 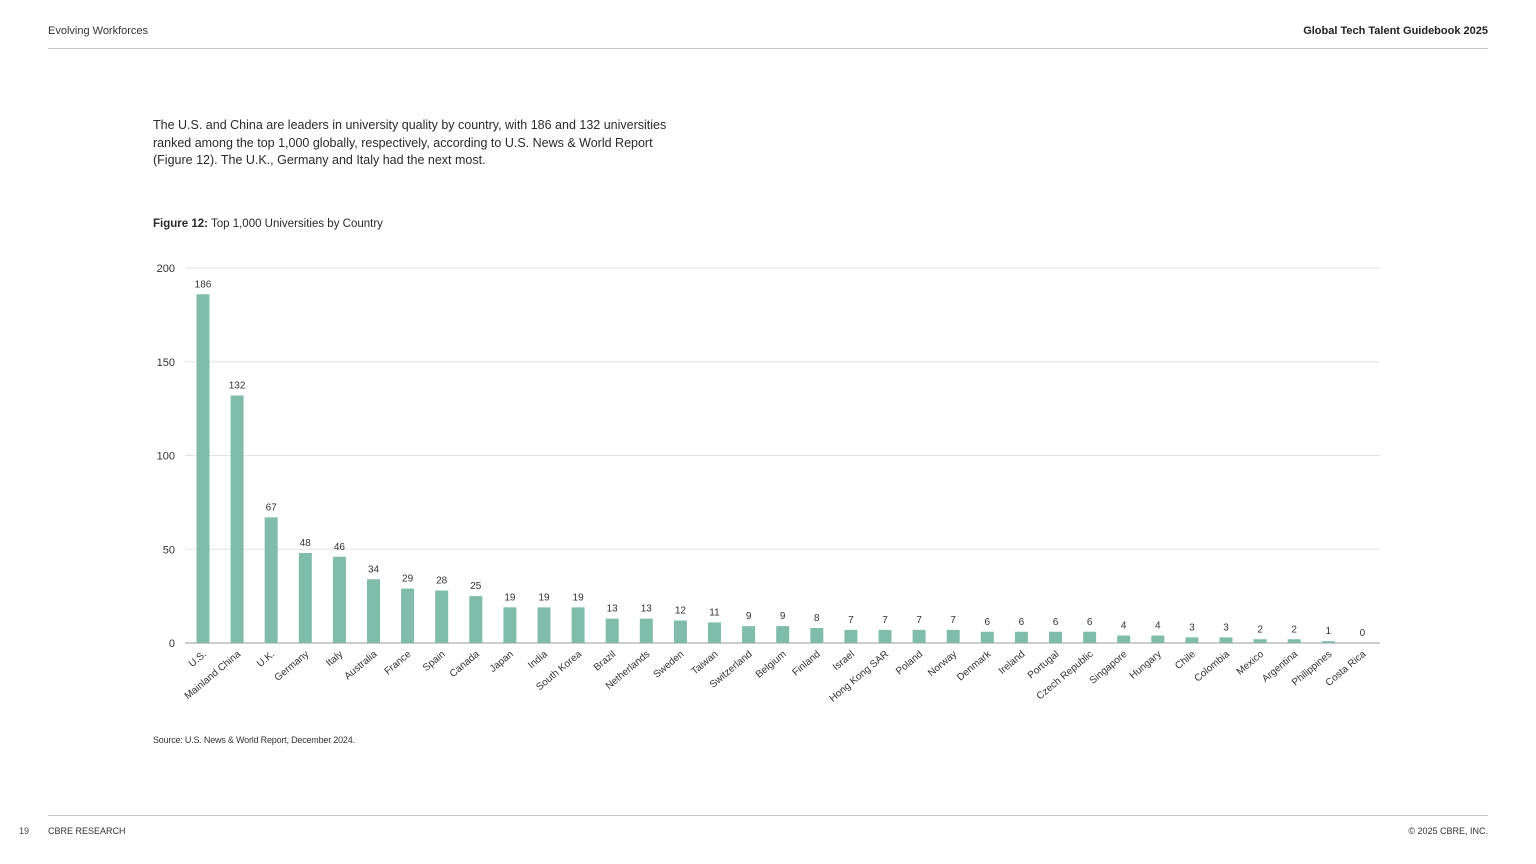 What do you see at coordinates (237, 386) in the screenshot?
I see `data-label: 132` at bounding box center [237, 386].